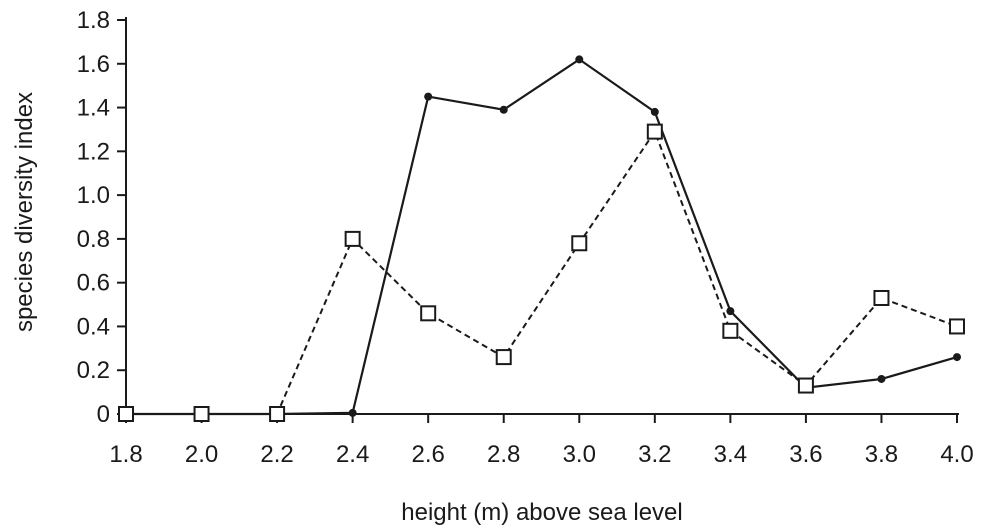  Describe the element at coordinates (654, 454) in the screenshot. I see `x-tick-label: 3.2` at that location.